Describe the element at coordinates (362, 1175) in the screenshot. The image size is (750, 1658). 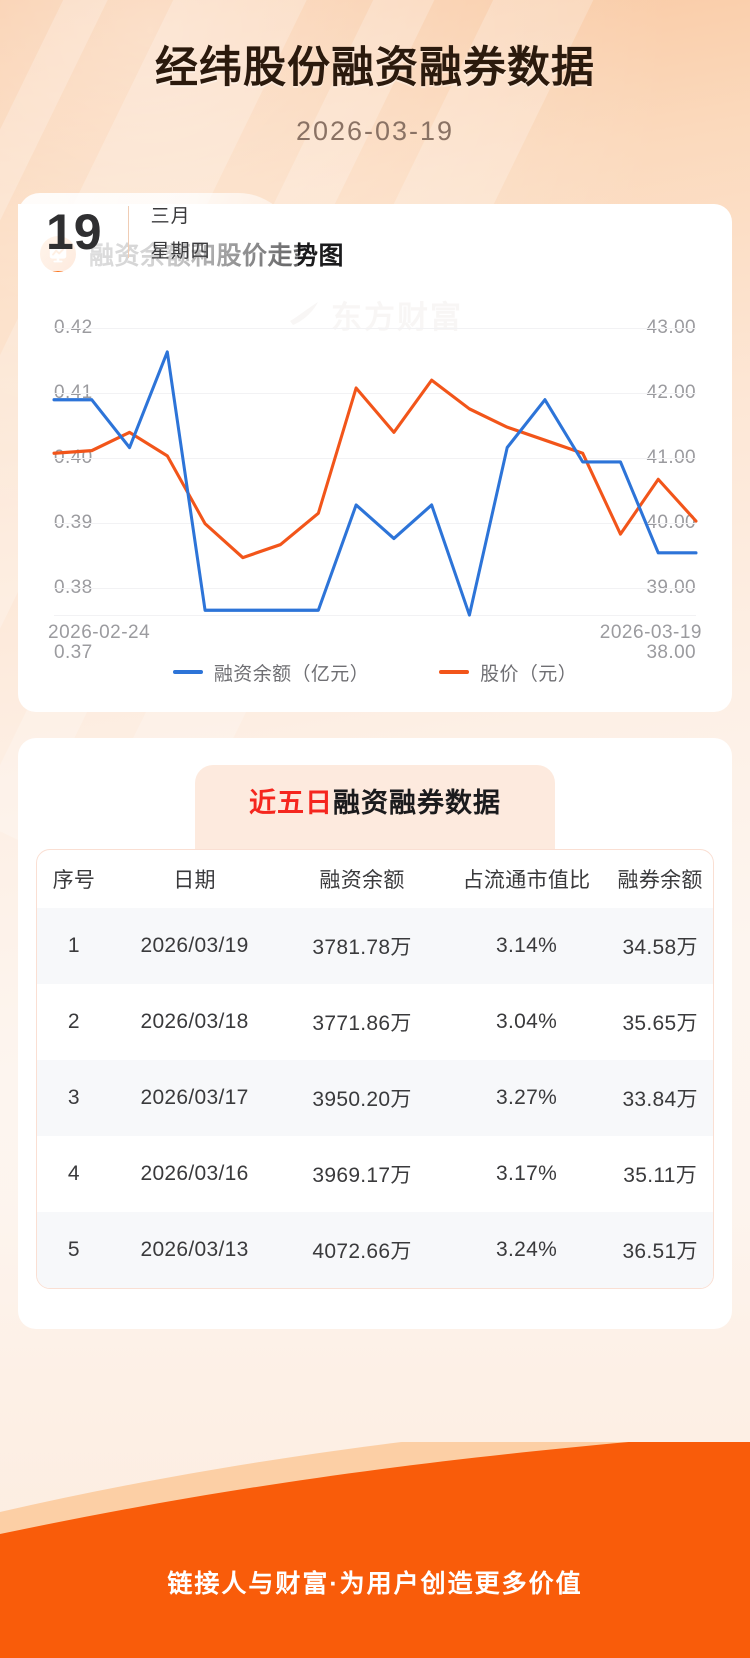
I see `cell-margin-balance: 3969.17万` at that location.